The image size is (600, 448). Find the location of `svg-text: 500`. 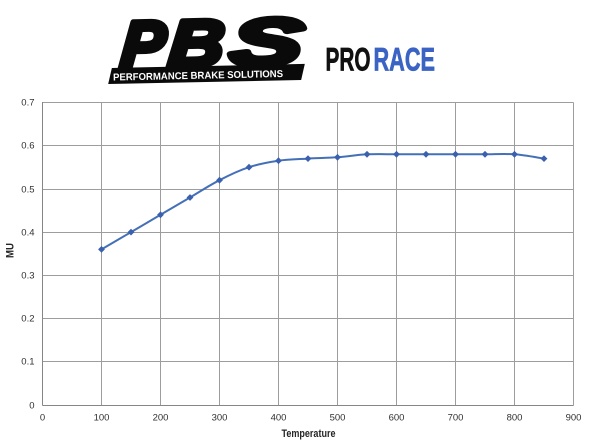

svg-text: 500 is located at coordinates (338, 418).